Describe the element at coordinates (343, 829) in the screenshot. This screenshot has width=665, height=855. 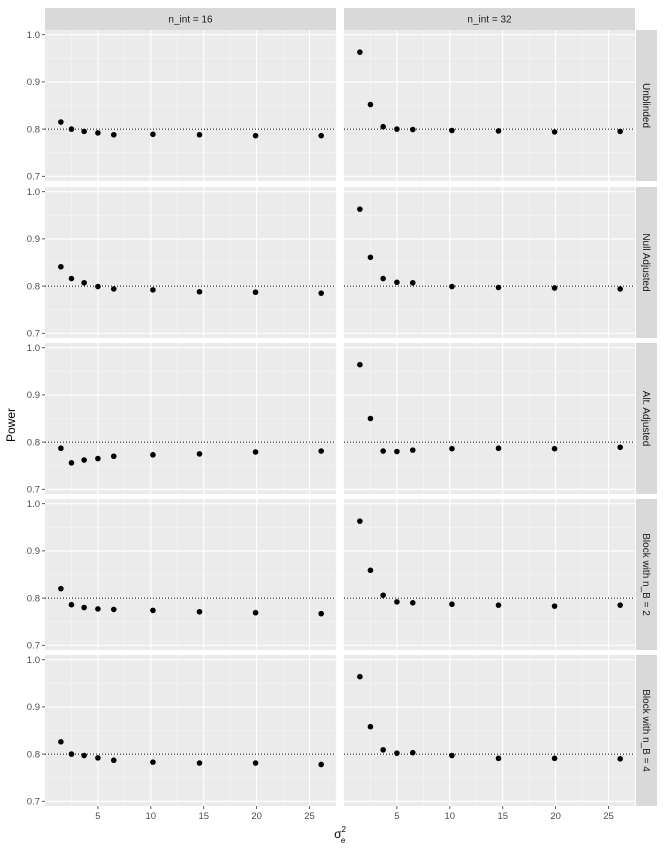
I see `x-axis-title-sup: 2` at that location.